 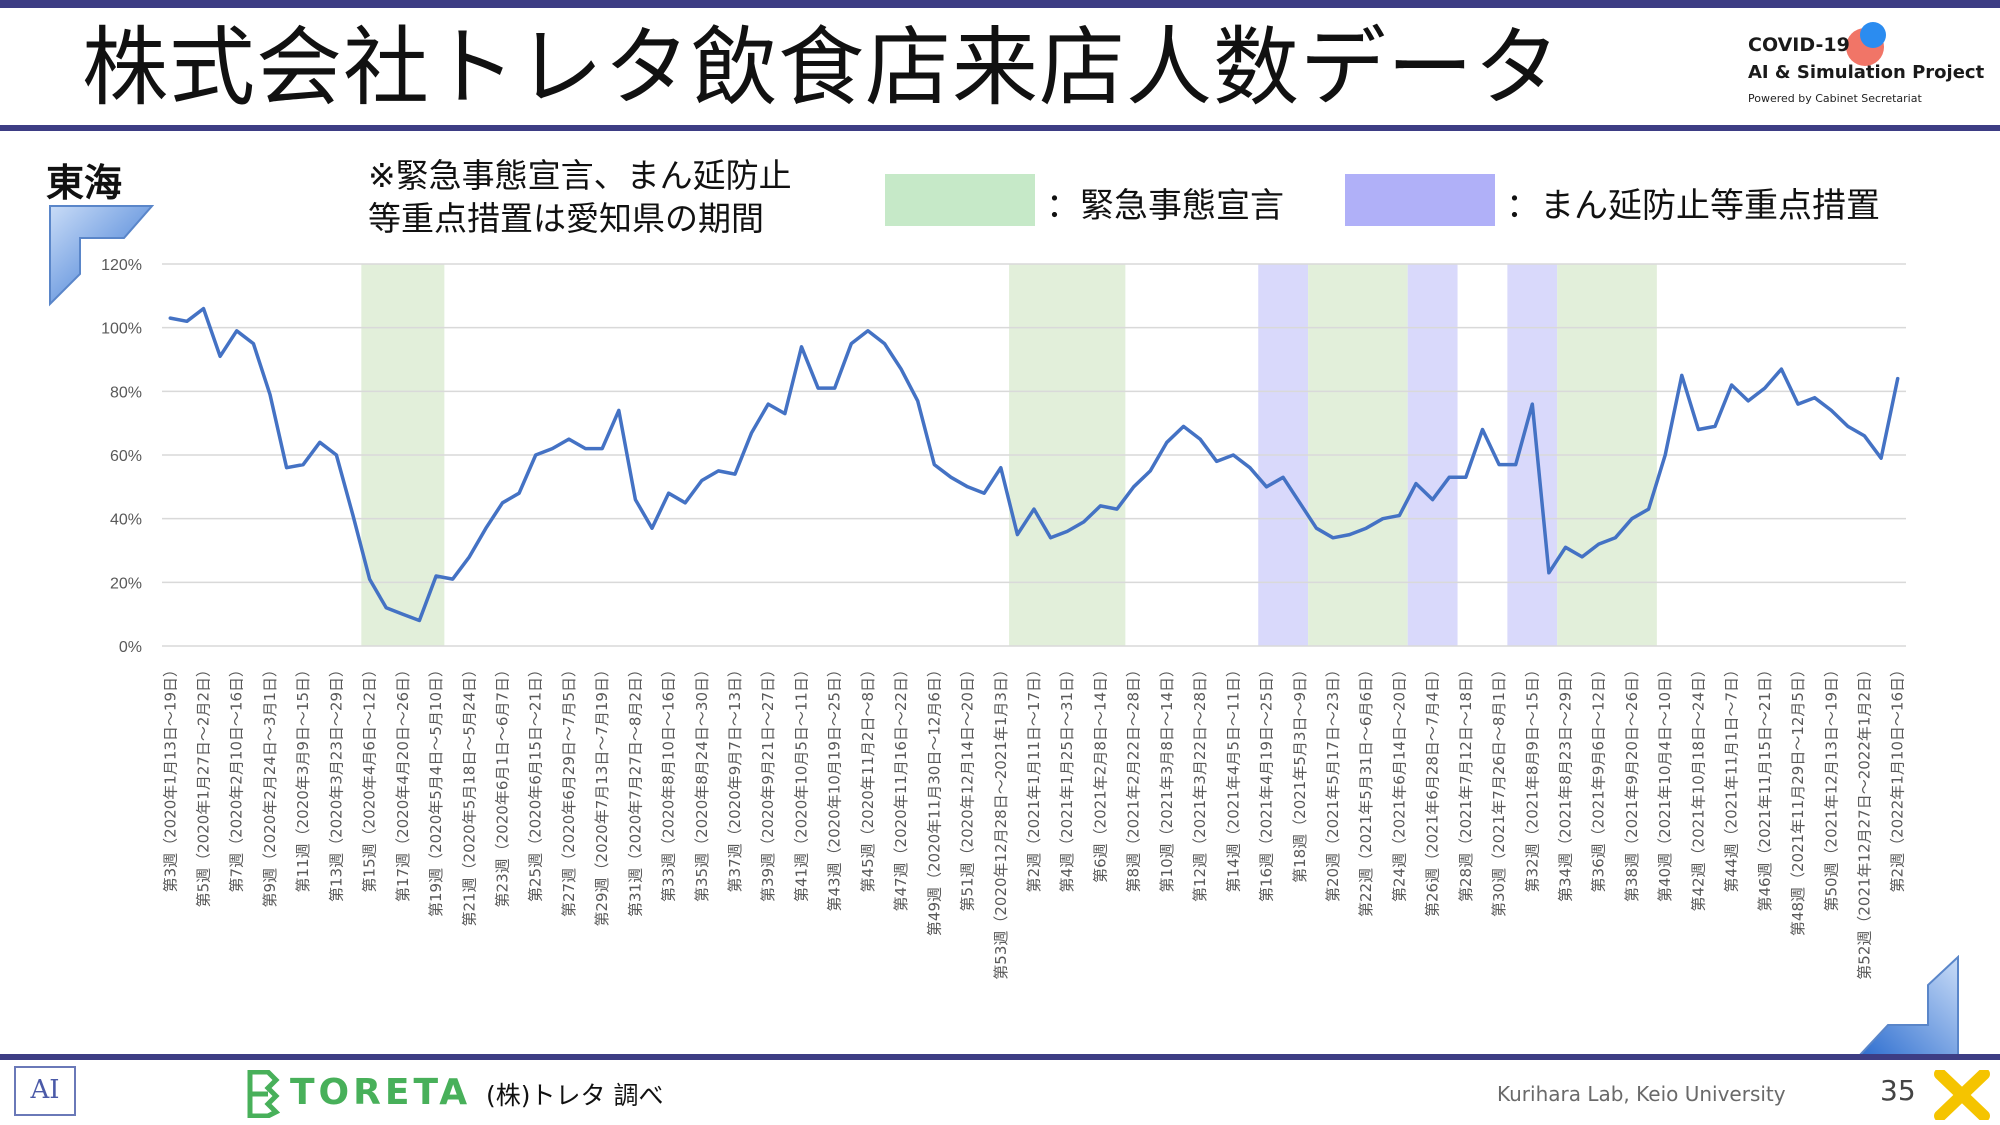 I want to click on x-tick-label: 第30週（2021年7月26日～8月1日）, so click(x=1499, y=789).